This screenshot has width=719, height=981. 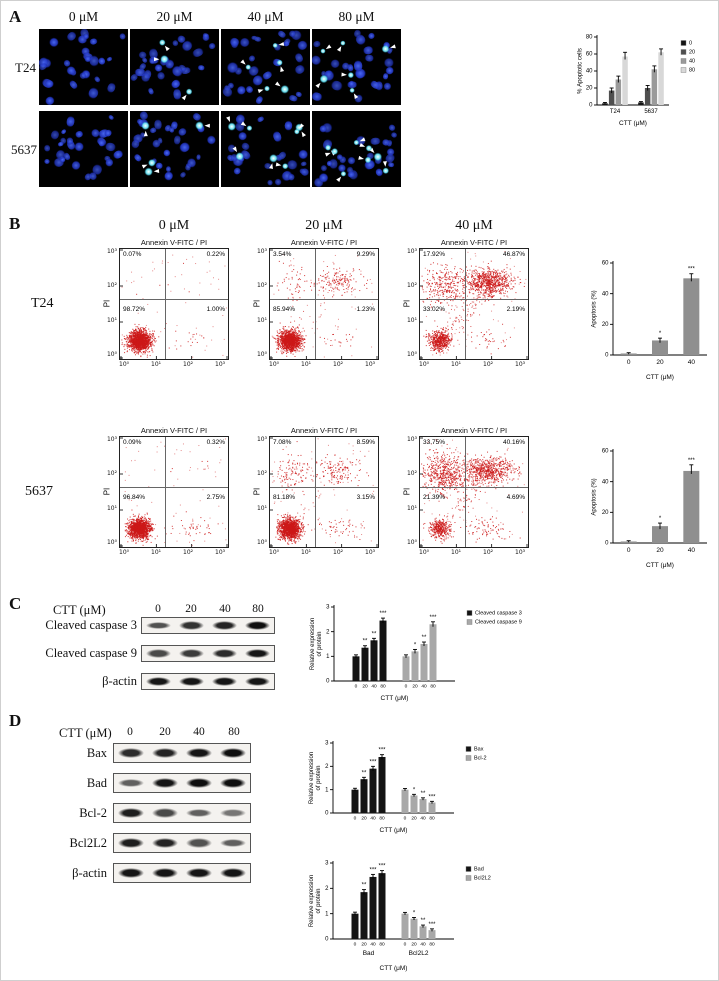 What do you see at coordinates (134, 310) in the screenshot?
I see `quadrant-ll-percent: 98.72%` at bounding box center [134, 310].